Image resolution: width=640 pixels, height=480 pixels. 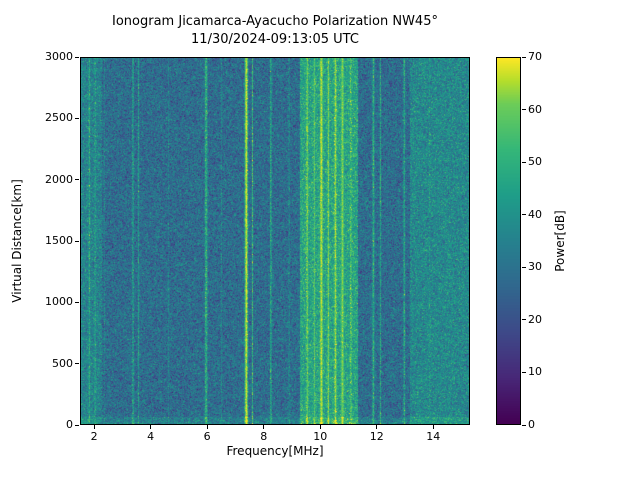 I want to click on y-tick-label: 500, so click(x=62, y=363).